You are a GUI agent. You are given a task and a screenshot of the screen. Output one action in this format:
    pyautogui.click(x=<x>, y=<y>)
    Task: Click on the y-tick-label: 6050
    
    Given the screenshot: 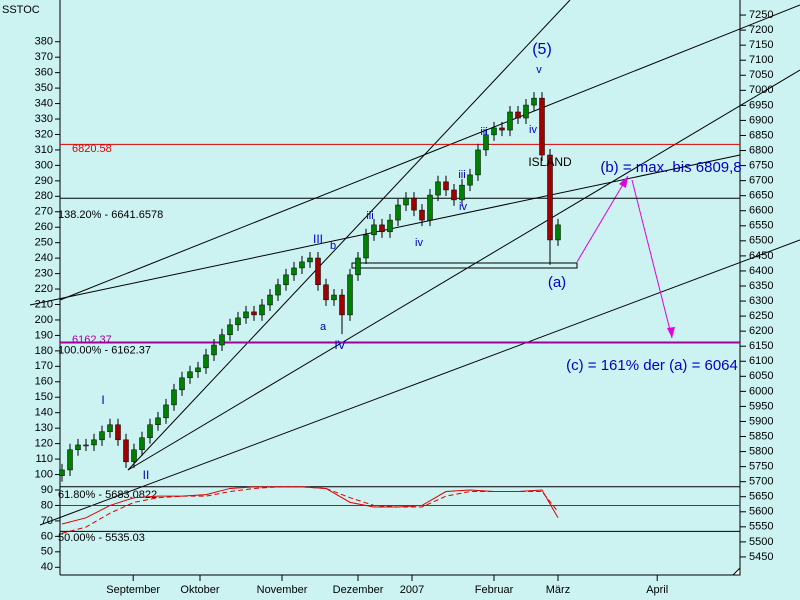 What is the action you would take?
    pyautogui.click(x=761, y=376)
    